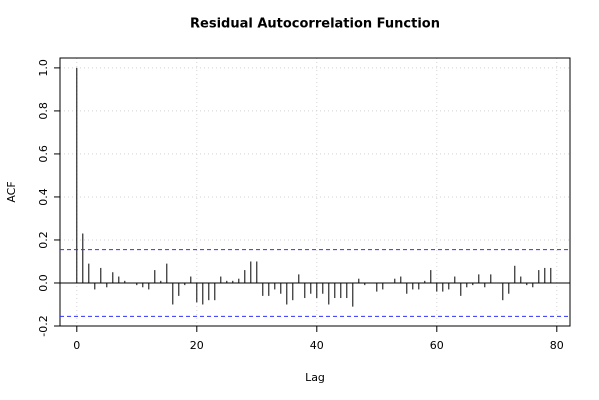 Image resolution: width=599 pixels, height=400 pixels. I want to click on y-tick-label: 0.2, so click(43, 240).